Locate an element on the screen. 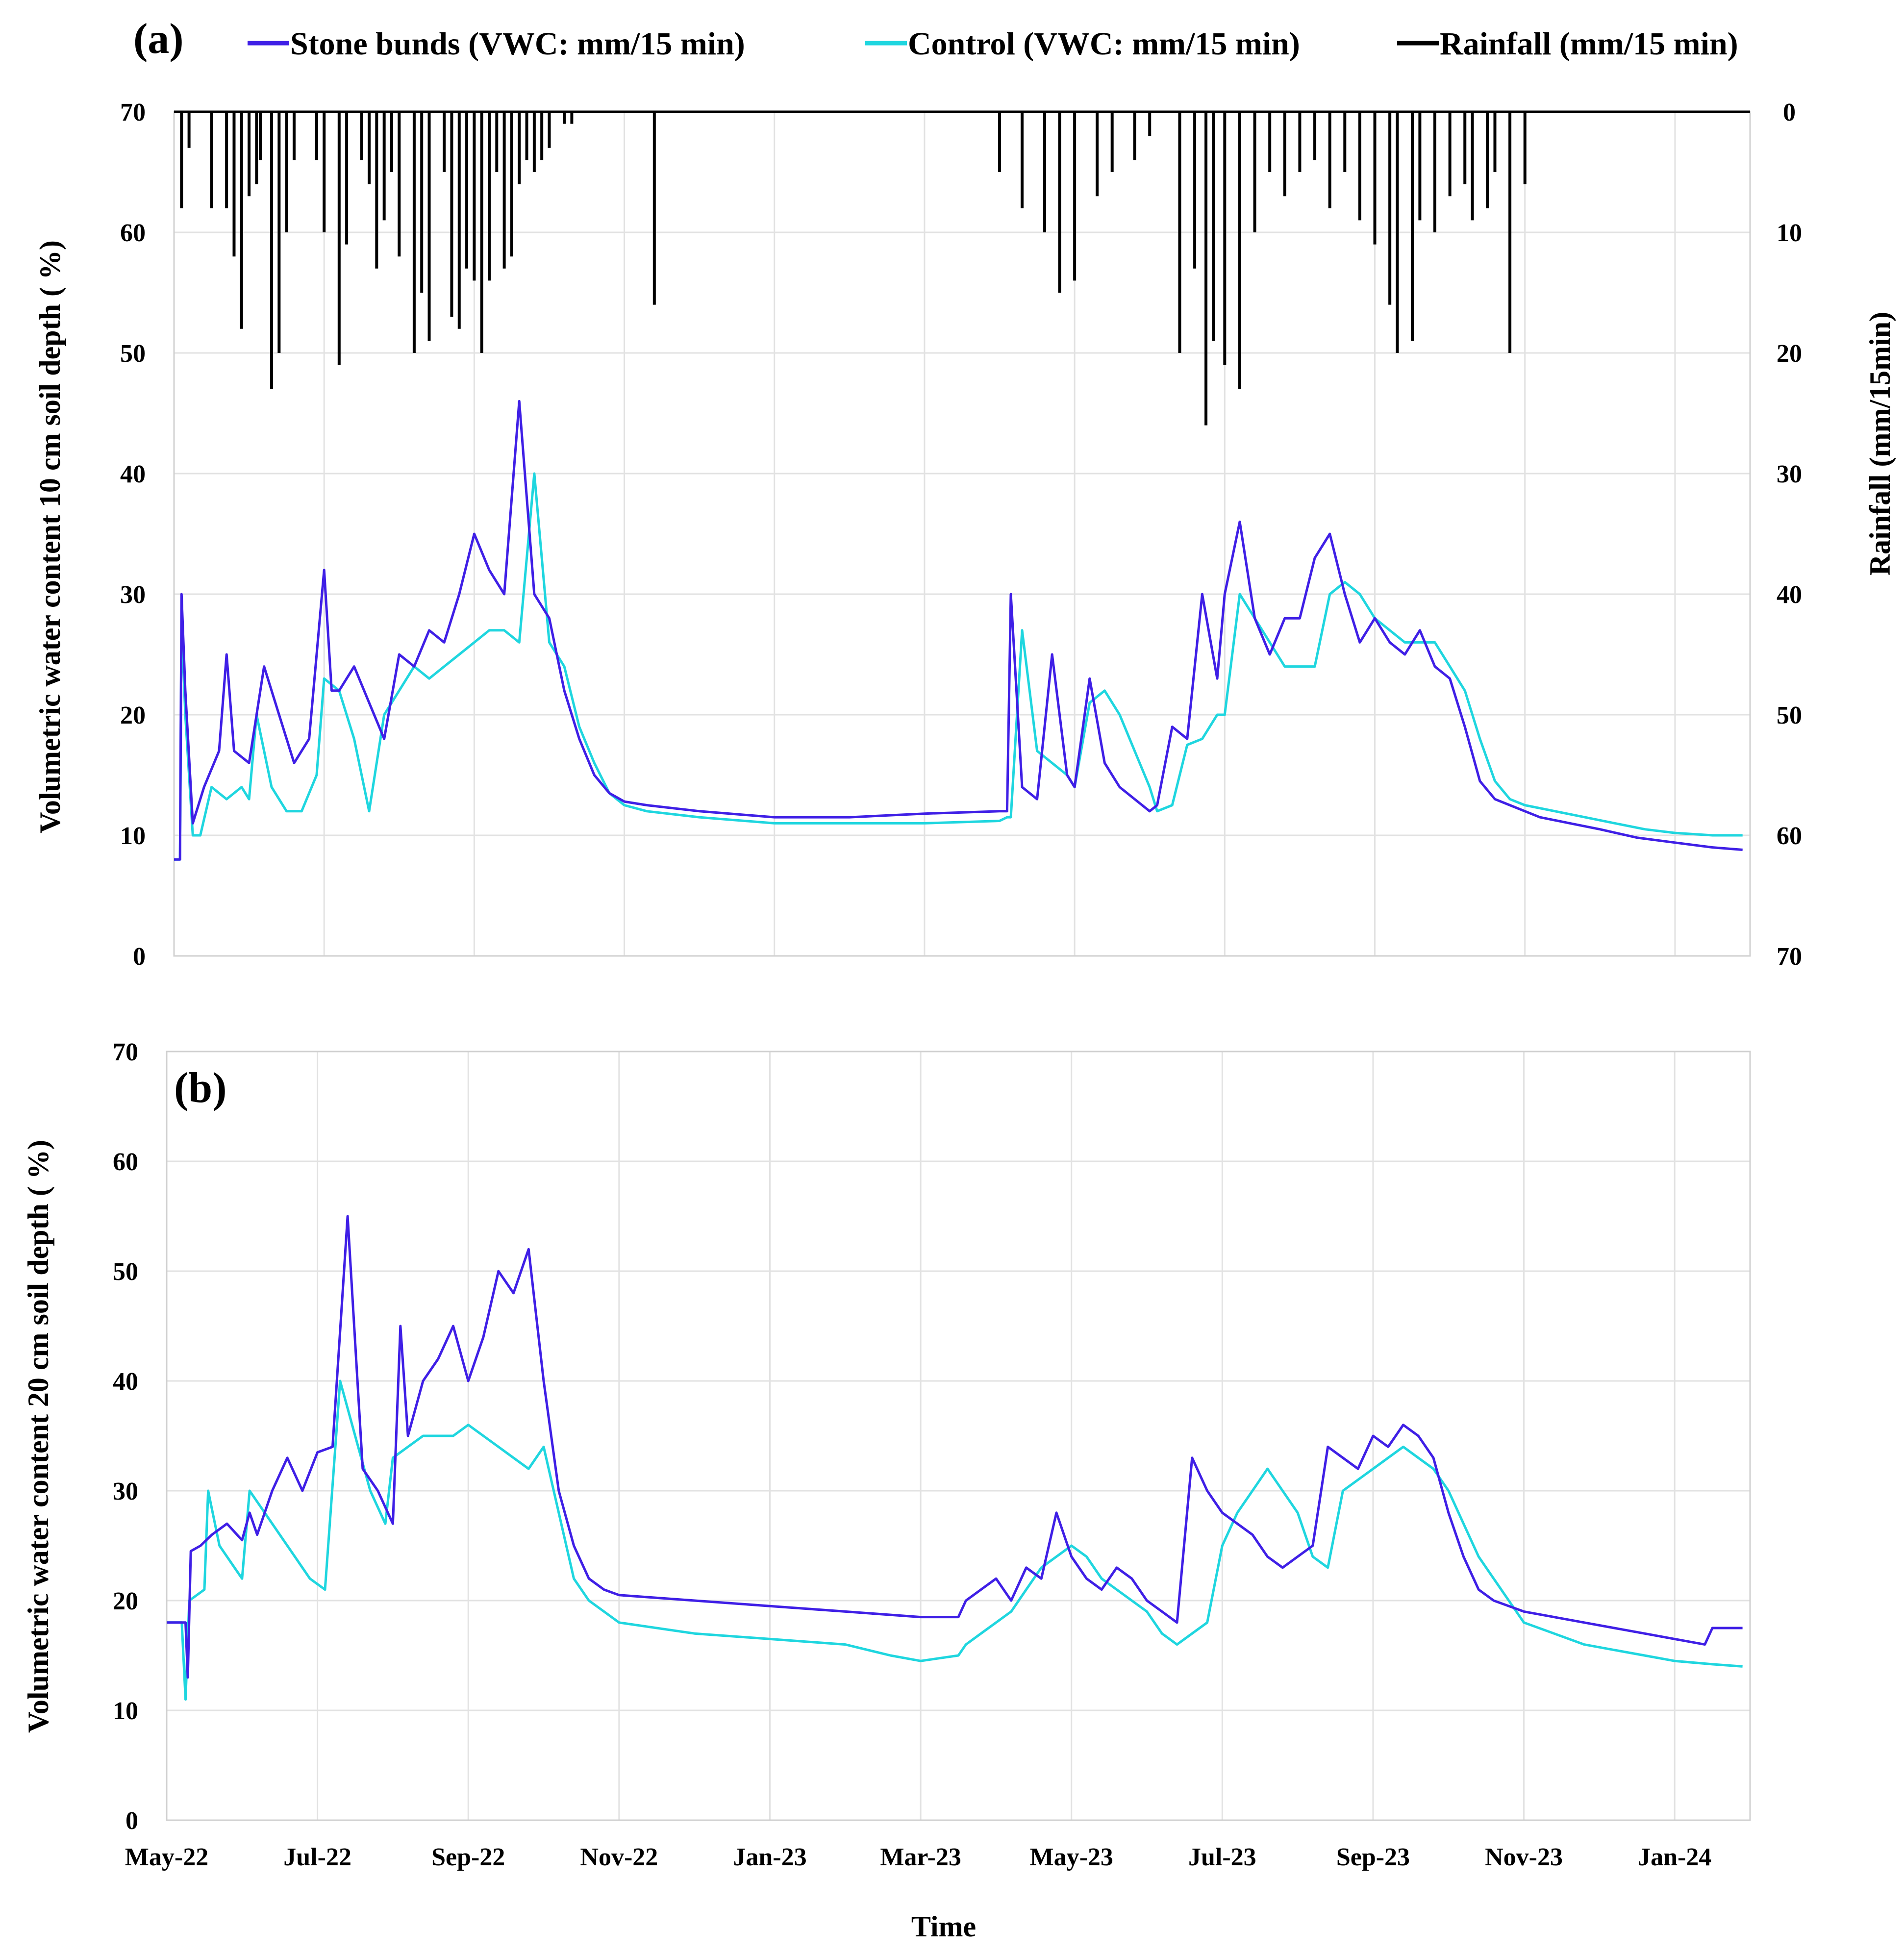  legend-label-rainfall: Rainfall (mm/15 min) is located at coordinates (1589, 44).